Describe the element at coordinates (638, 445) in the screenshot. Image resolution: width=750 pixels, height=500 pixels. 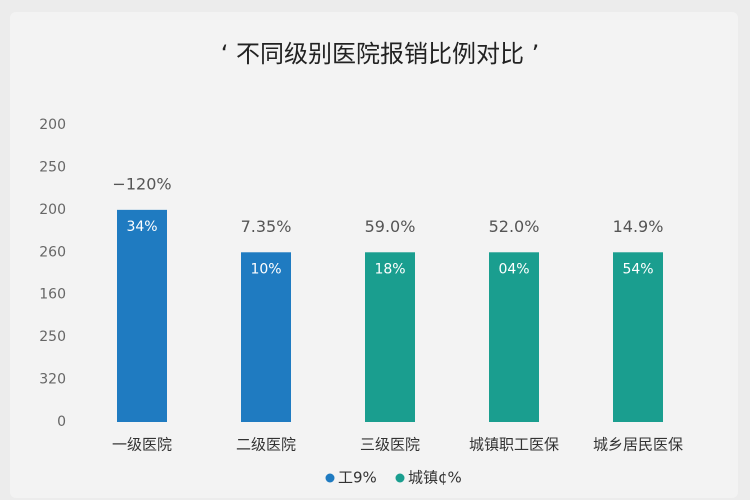
I see `x-tick-label: 城乡居民医保` at that location.